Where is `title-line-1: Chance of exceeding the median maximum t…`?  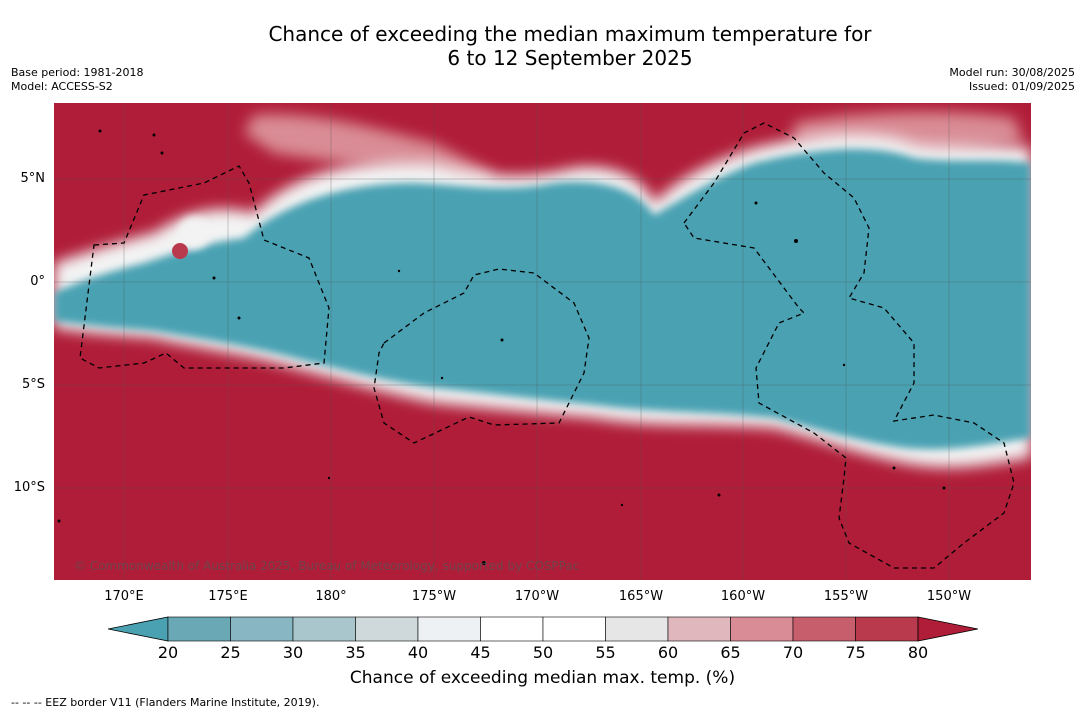
title-line-1: Chance of exceeding the median maximum t… is located at coordinates (570, 34).